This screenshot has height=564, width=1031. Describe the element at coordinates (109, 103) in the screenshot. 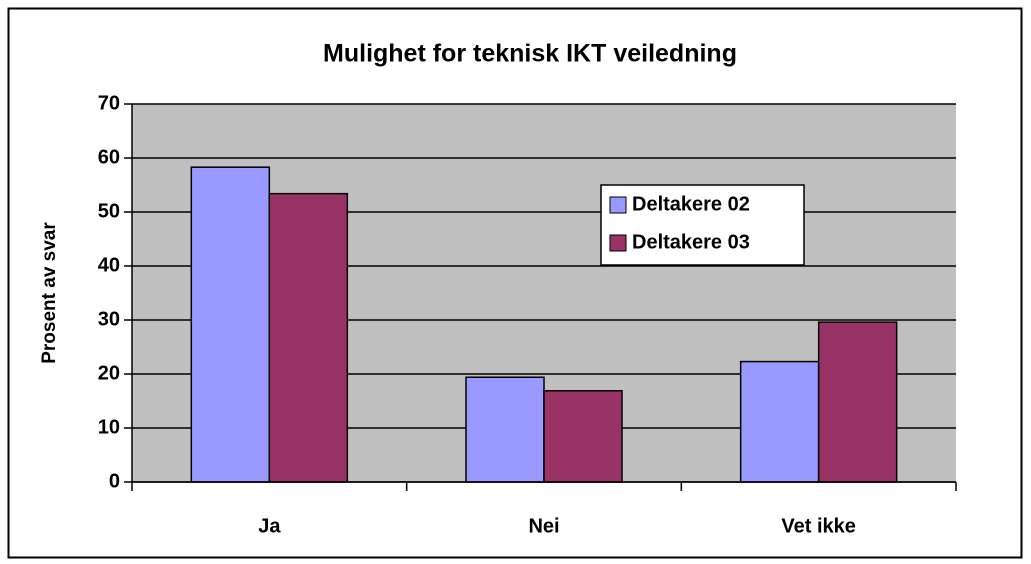

I see `y-tick-label: 70` at that location.